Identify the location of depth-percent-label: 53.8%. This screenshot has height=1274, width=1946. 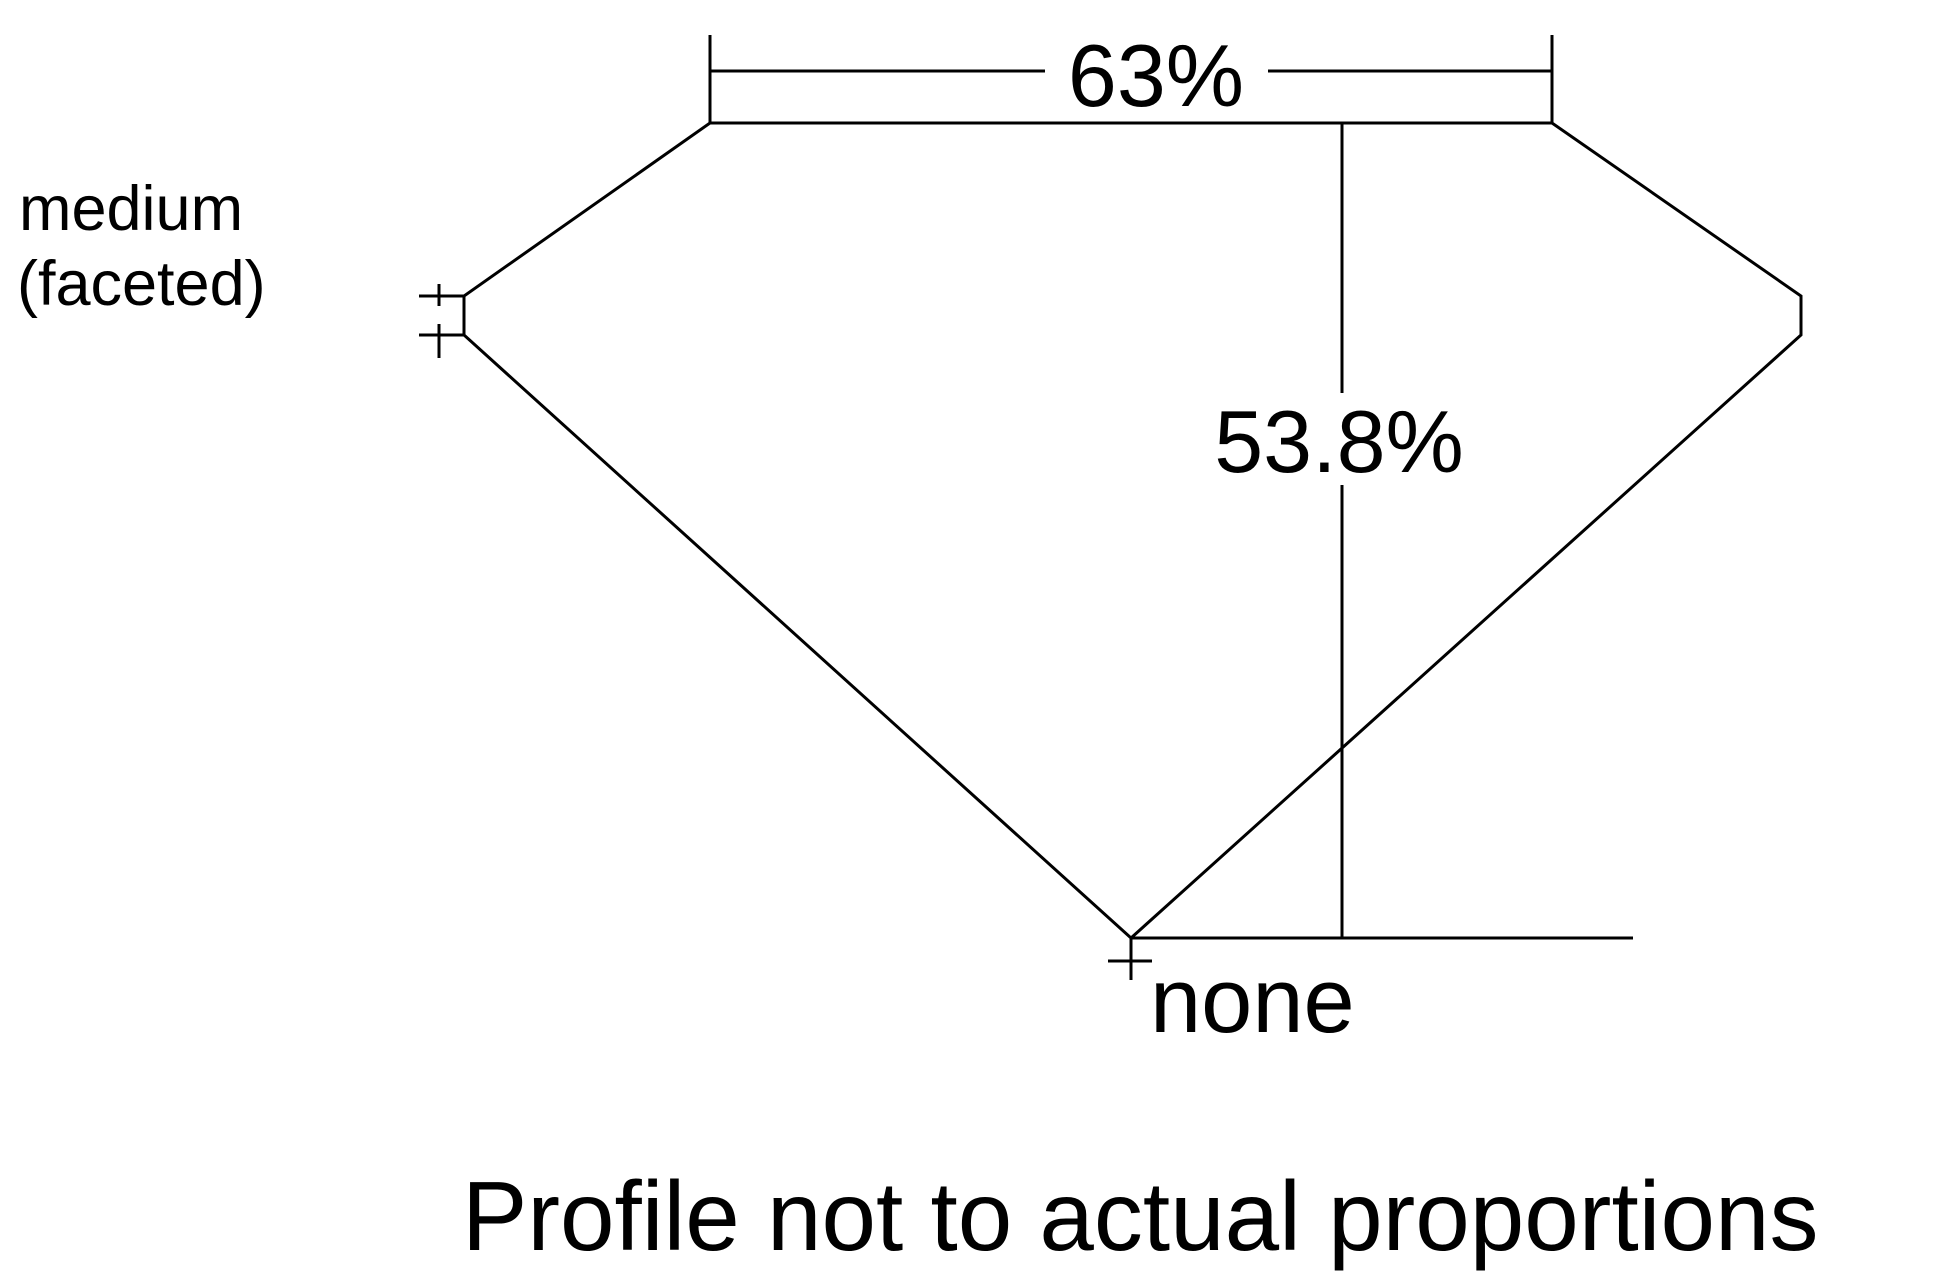
(1339, 441).